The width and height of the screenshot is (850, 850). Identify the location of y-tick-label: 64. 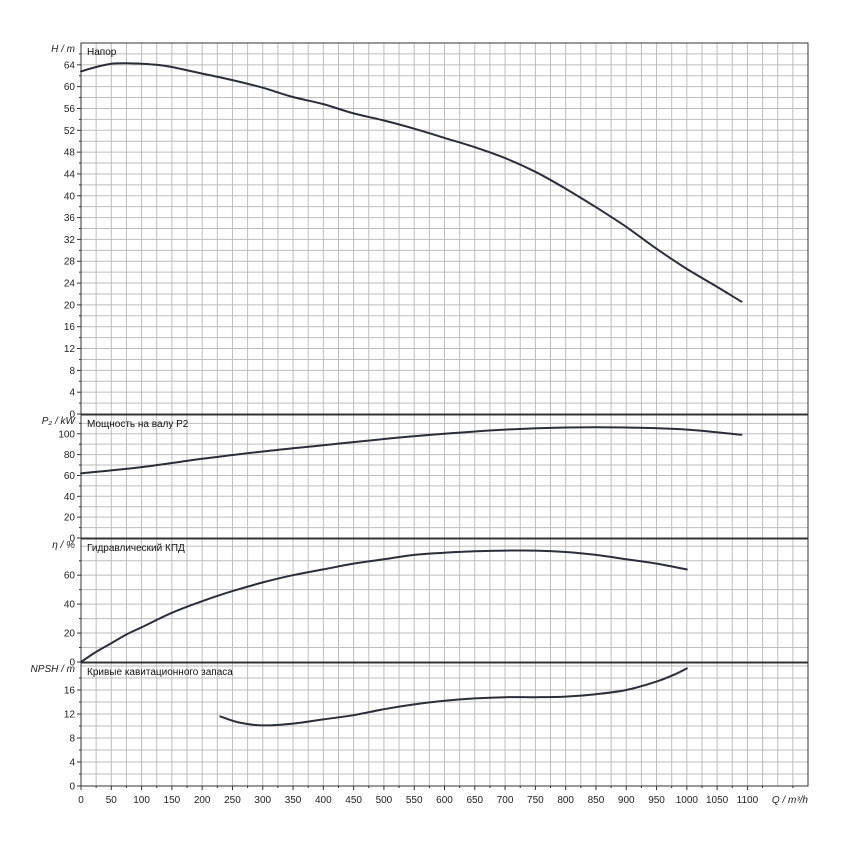
(70, 65).